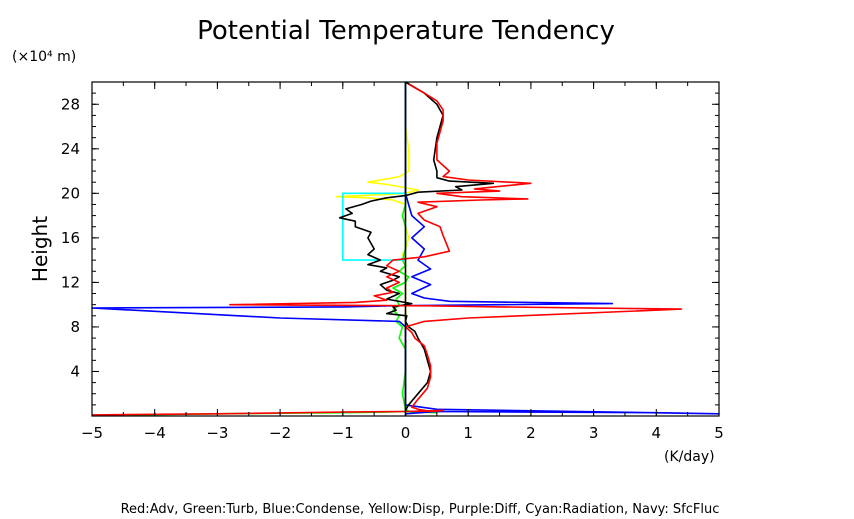 The image size is (854, 519). What do you see at coordinates (44, 57) in the screenshot?
I see `y-axis-unit: (×10⁴ m)` at bounding box center [44, 57].